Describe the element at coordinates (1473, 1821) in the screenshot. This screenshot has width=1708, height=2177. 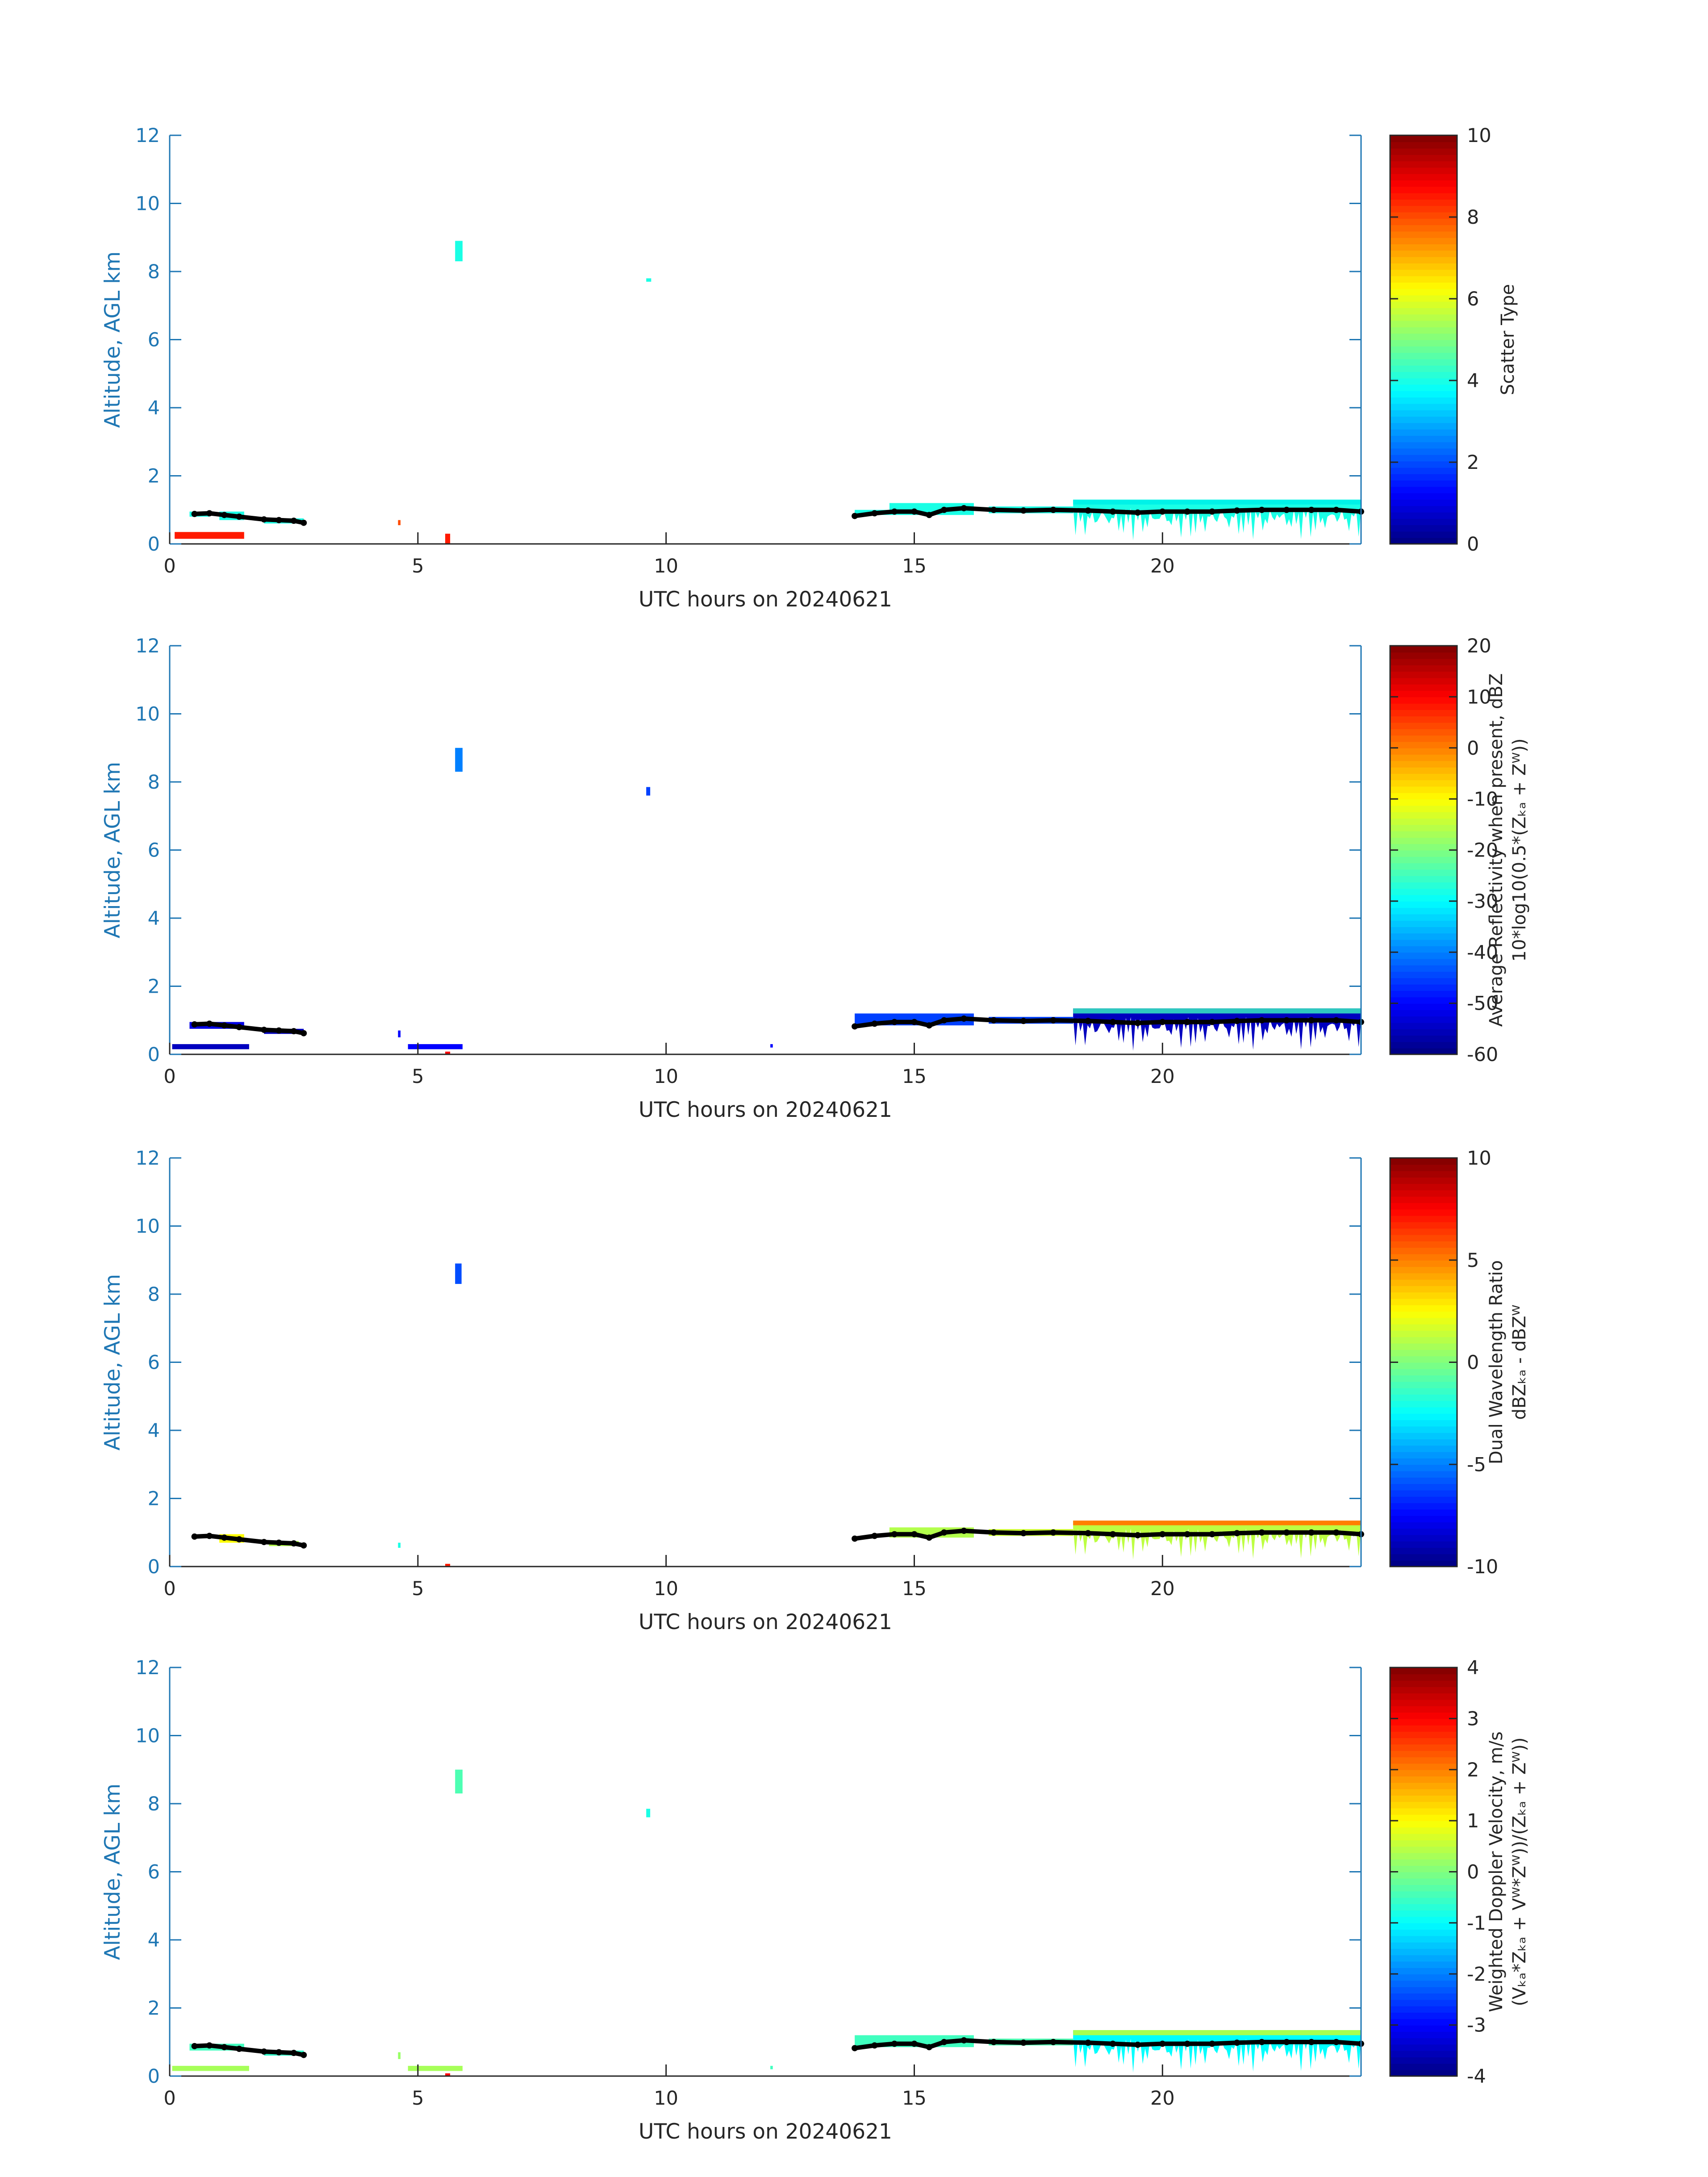
I see `colorbar-tick-label: 1` at that location.